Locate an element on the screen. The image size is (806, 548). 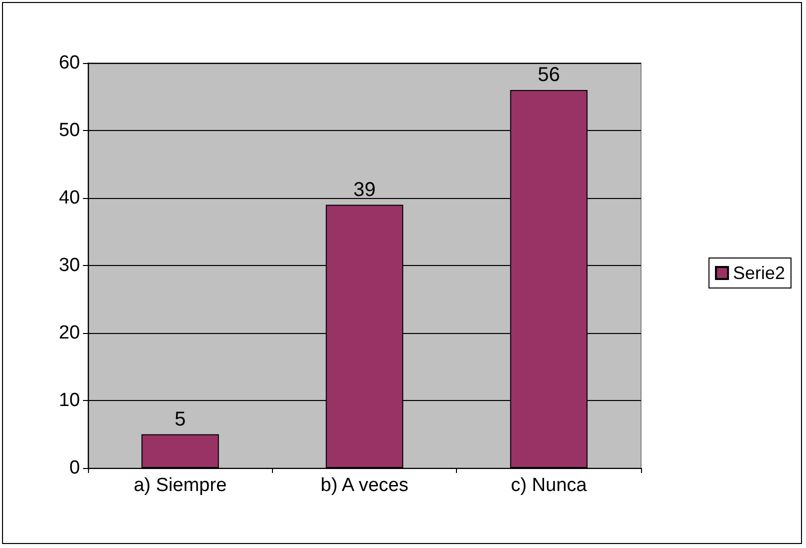
y-tick-label: 60 is located at coordinates (69, 63).